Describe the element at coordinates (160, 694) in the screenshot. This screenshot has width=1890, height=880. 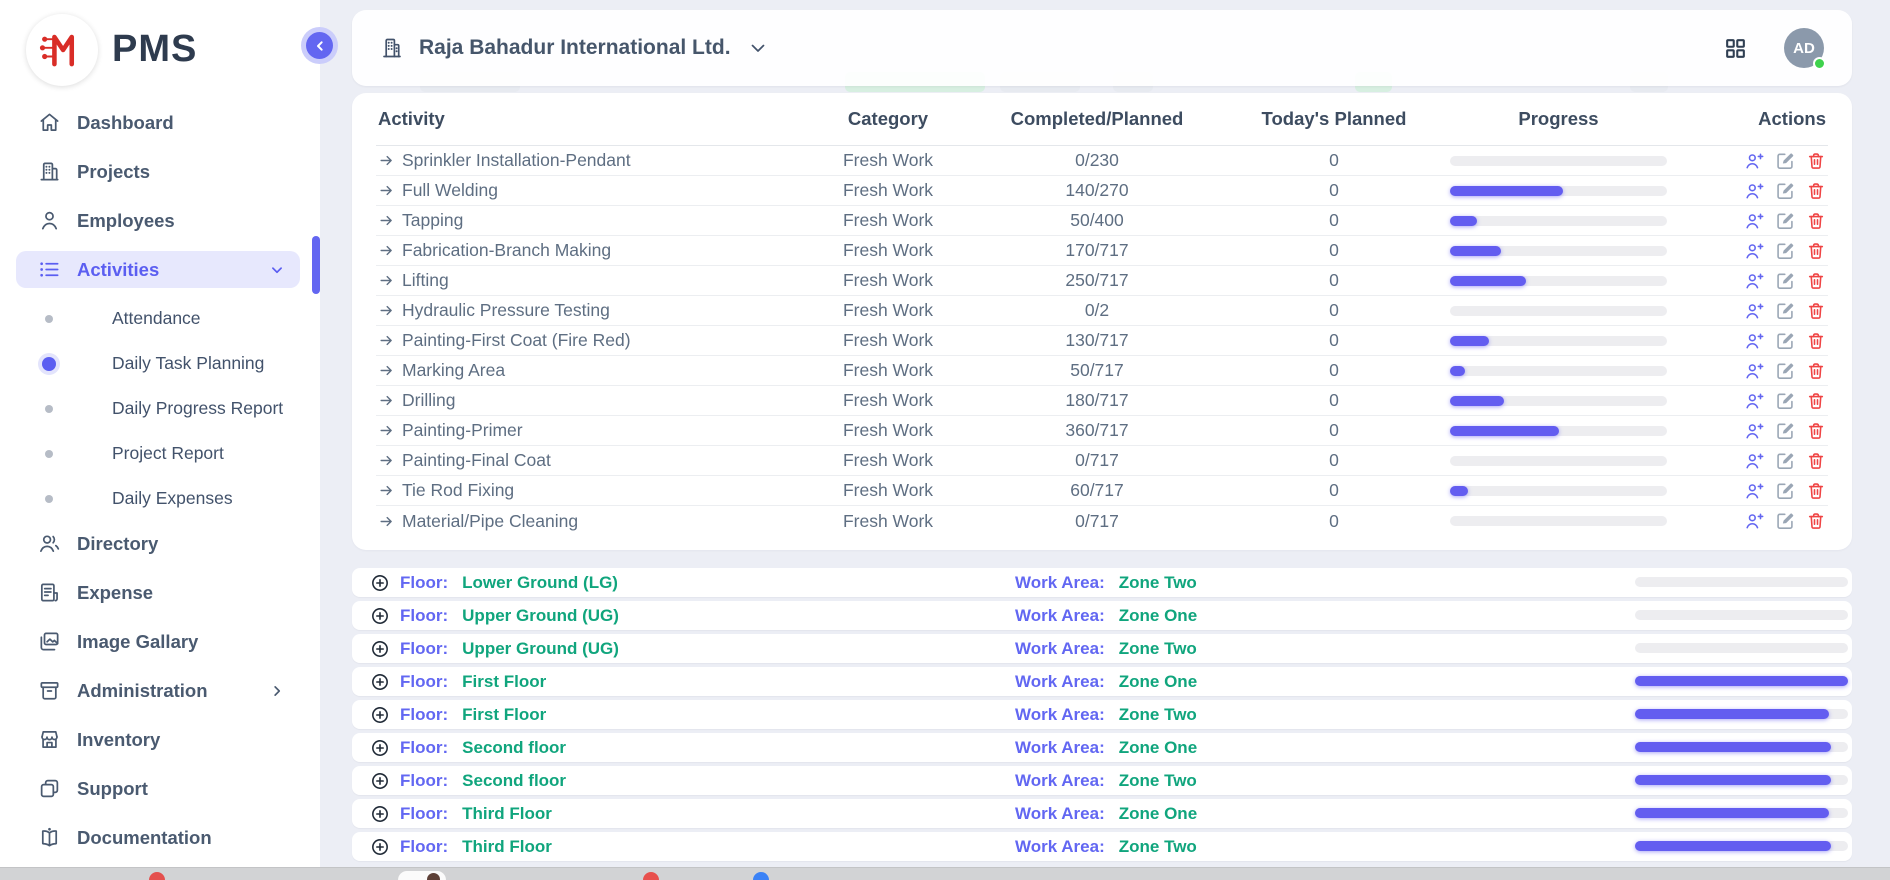
I see `sidebar-item-administration: Administration` at that location.